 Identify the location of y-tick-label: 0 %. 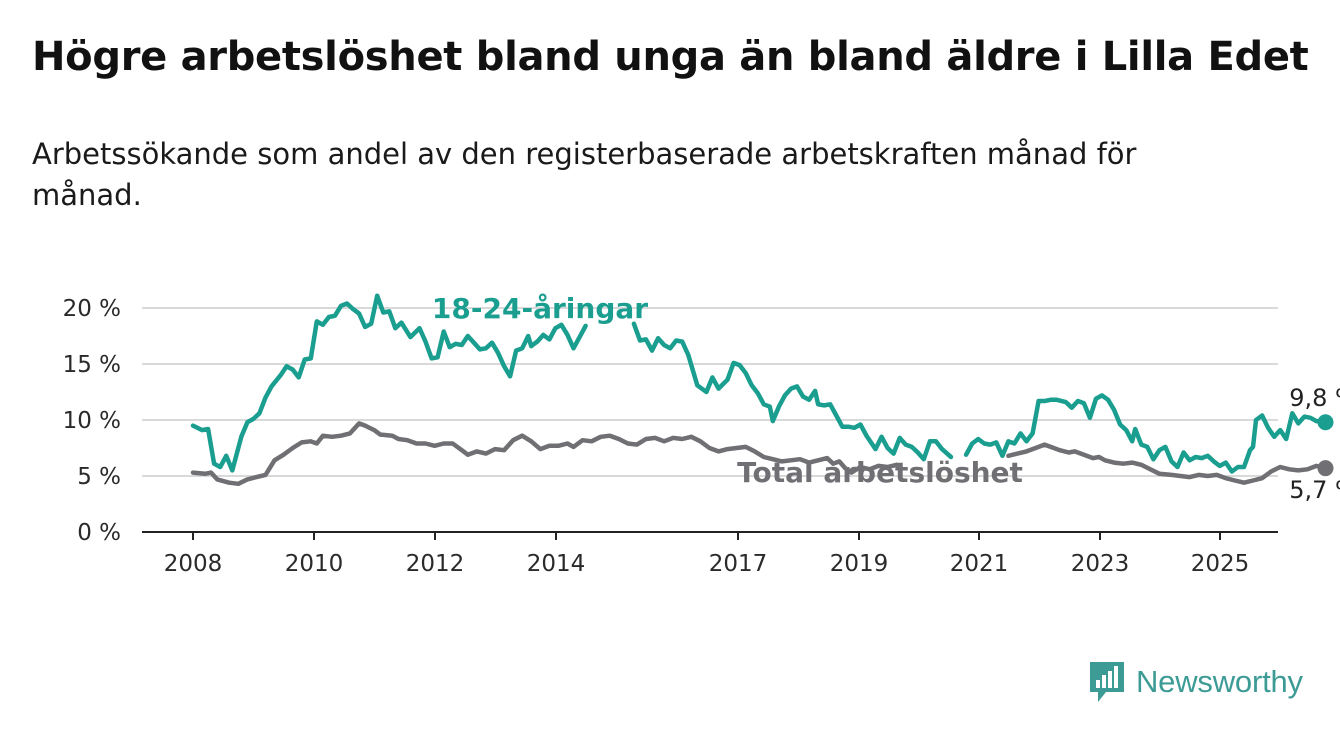
(99, 533).